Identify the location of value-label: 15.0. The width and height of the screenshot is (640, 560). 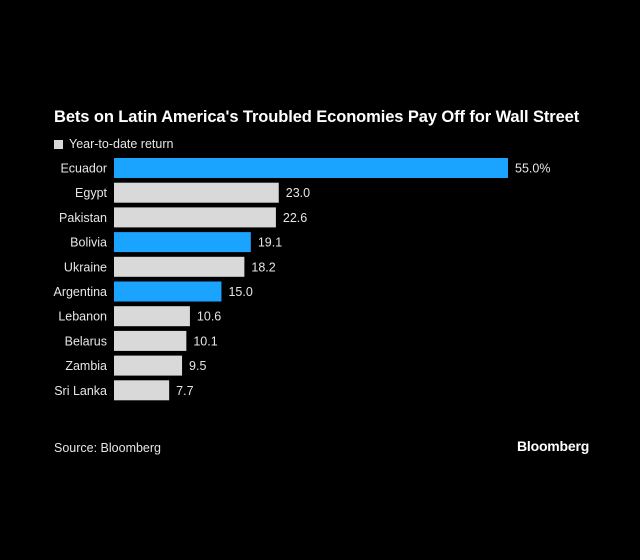
(240, 292).